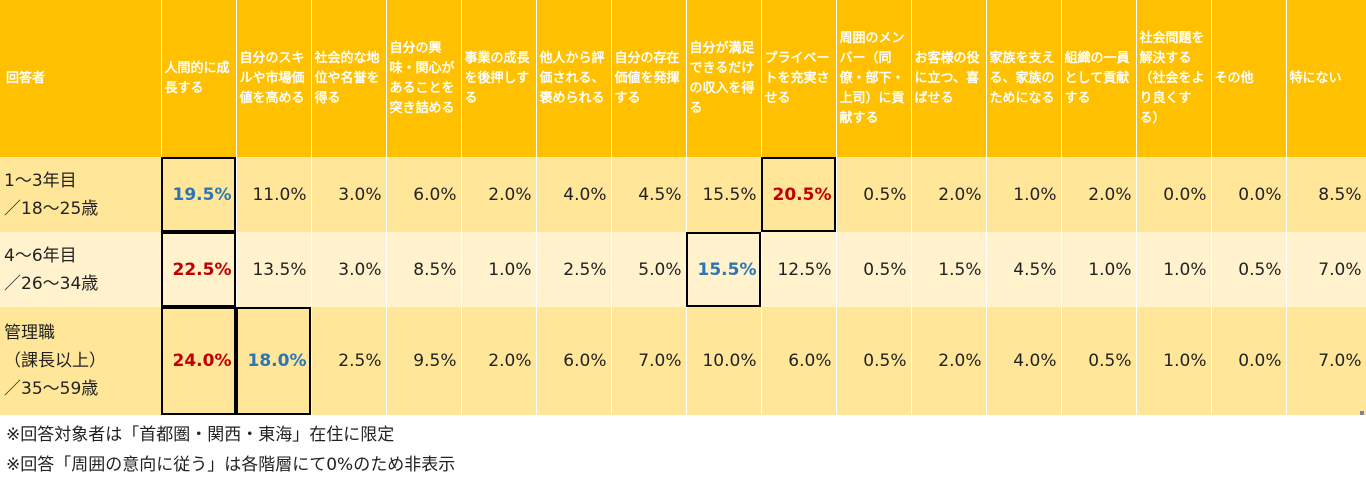 Image resolution: width=1366 pixels, height=491 pixels. Describe the element at coordinates (424, 361) in the screenshot. I see `value-cell: 9.5%` at that location.